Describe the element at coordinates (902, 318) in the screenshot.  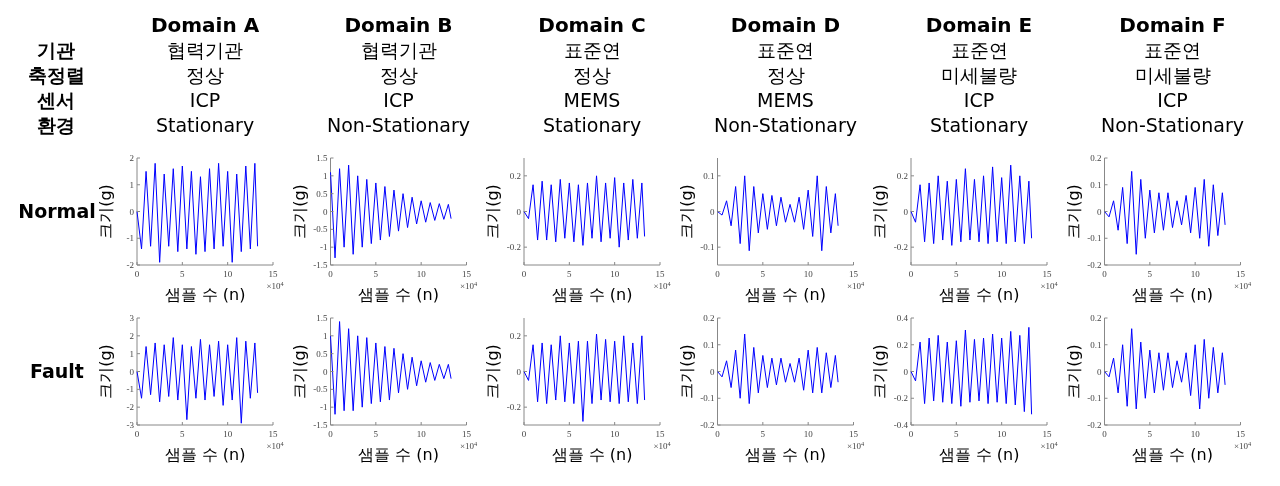
I see `y-tick-label: 0.4` at that location.